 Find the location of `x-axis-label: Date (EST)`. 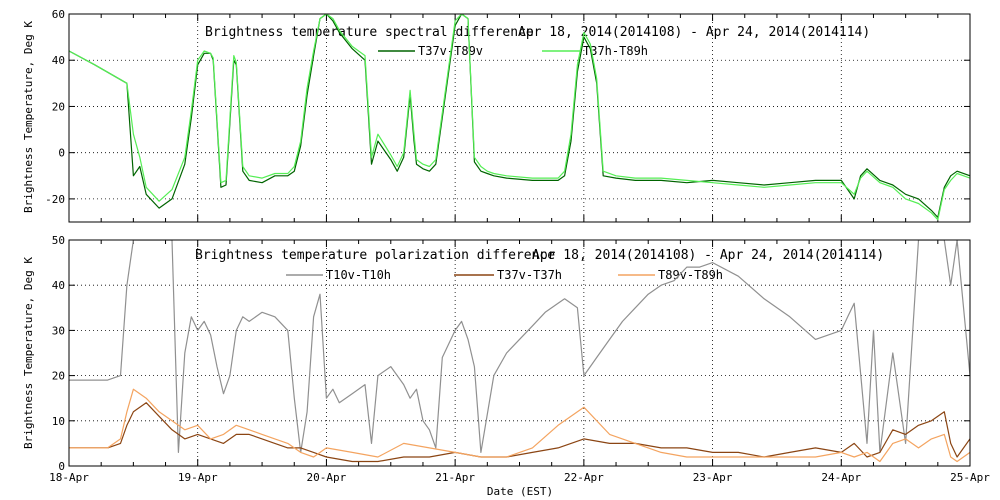

x-axis-label: Date (EST) is located at coordinates (520, 491).